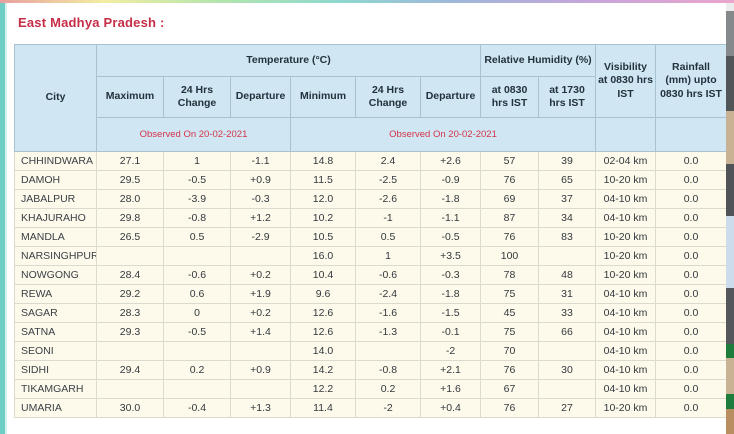 The width and height of the screenshot is (734, 434). What do you see at coordinates (130, 161) in the screenshot?
I see `data-cell: 27.1` at bounding box center [130, 161].